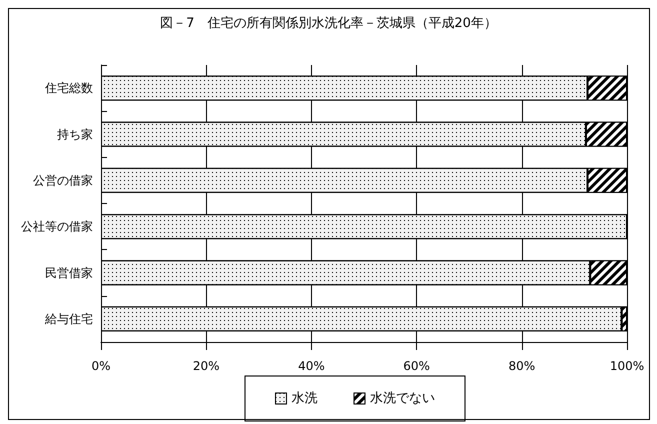 Image resolution: width=657 pixels, height=424 pixels. Describe the element at coordinates (101, 366) in the screenshot. I see `x-tick-label: 0%` at that location.